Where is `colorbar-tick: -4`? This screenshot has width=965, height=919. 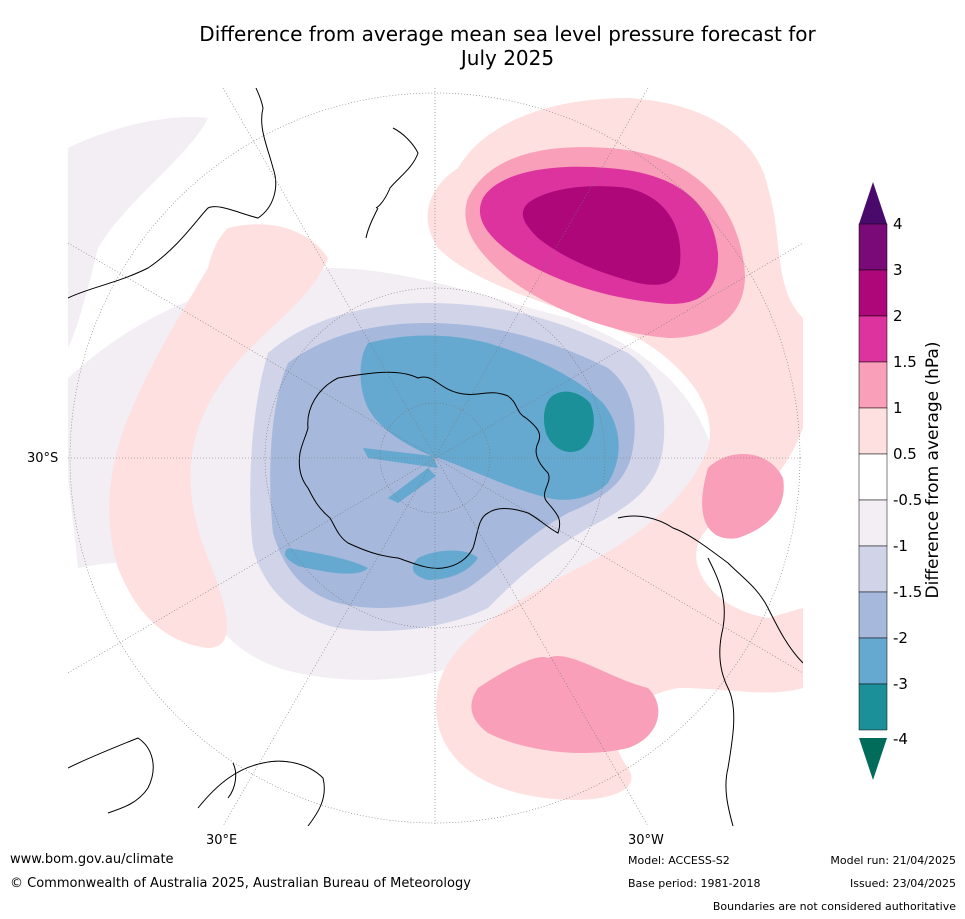 colorbar-tick: -4 is located at coordinates (900, 739).